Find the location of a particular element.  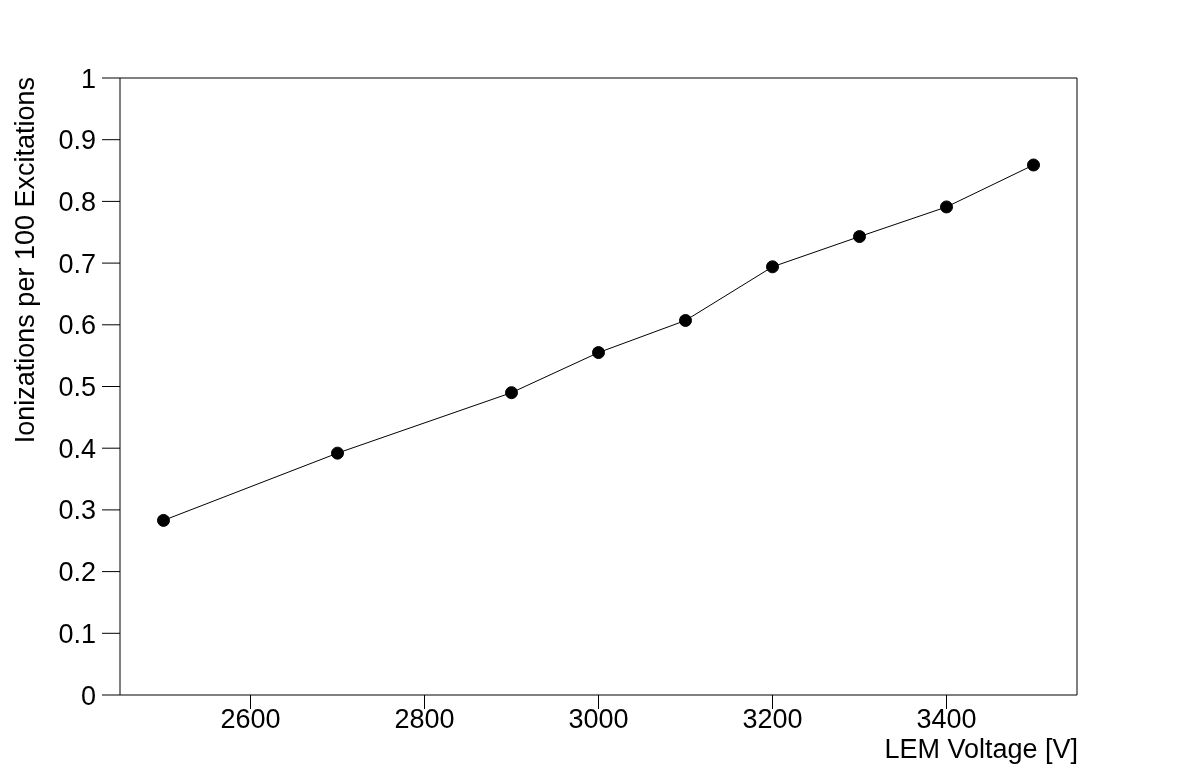

y-tick-label: 0.9 is located at coordinates (77, 140).